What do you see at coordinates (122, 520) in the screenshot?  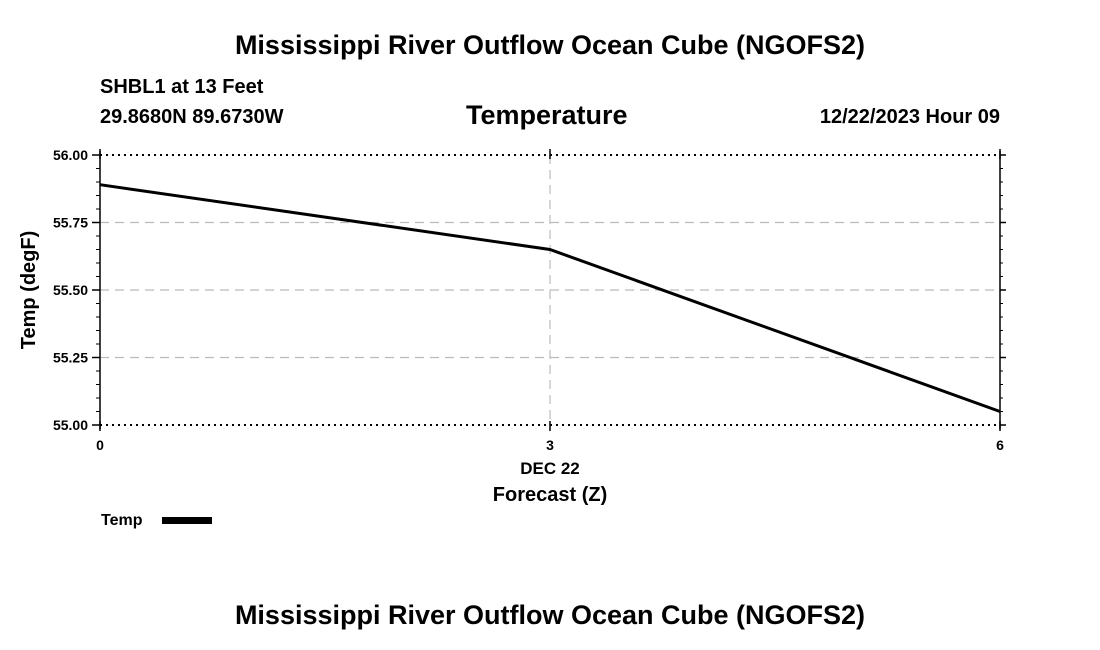 I see `legend-label: Temp` at bounding box center [122, 520].